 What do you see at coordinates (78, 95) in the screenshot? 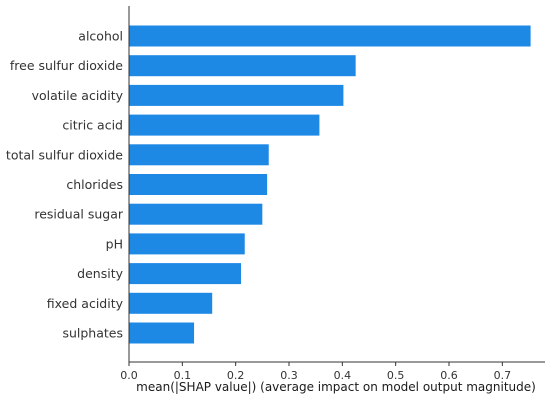
I see `category-label: volatile acidity` at bounding box center [78, 95].